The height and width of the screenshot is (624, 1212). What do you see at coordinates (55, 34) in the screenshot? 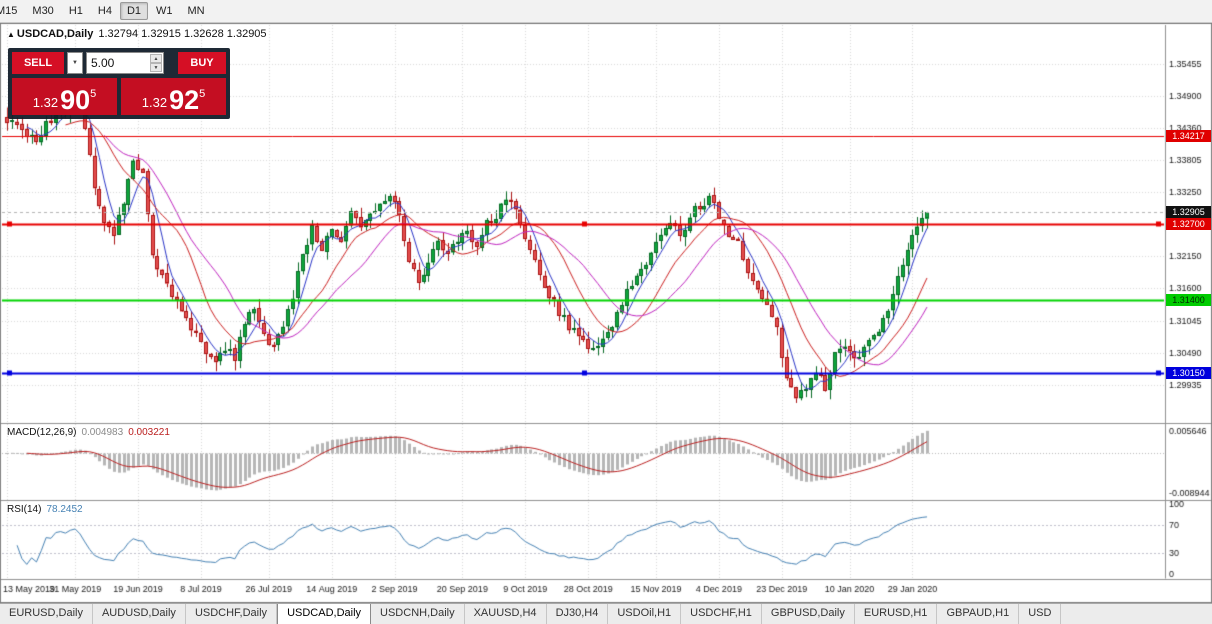
I see `chart-symbol-label: USDCAD,Daily` at bounding box center [55, 34].